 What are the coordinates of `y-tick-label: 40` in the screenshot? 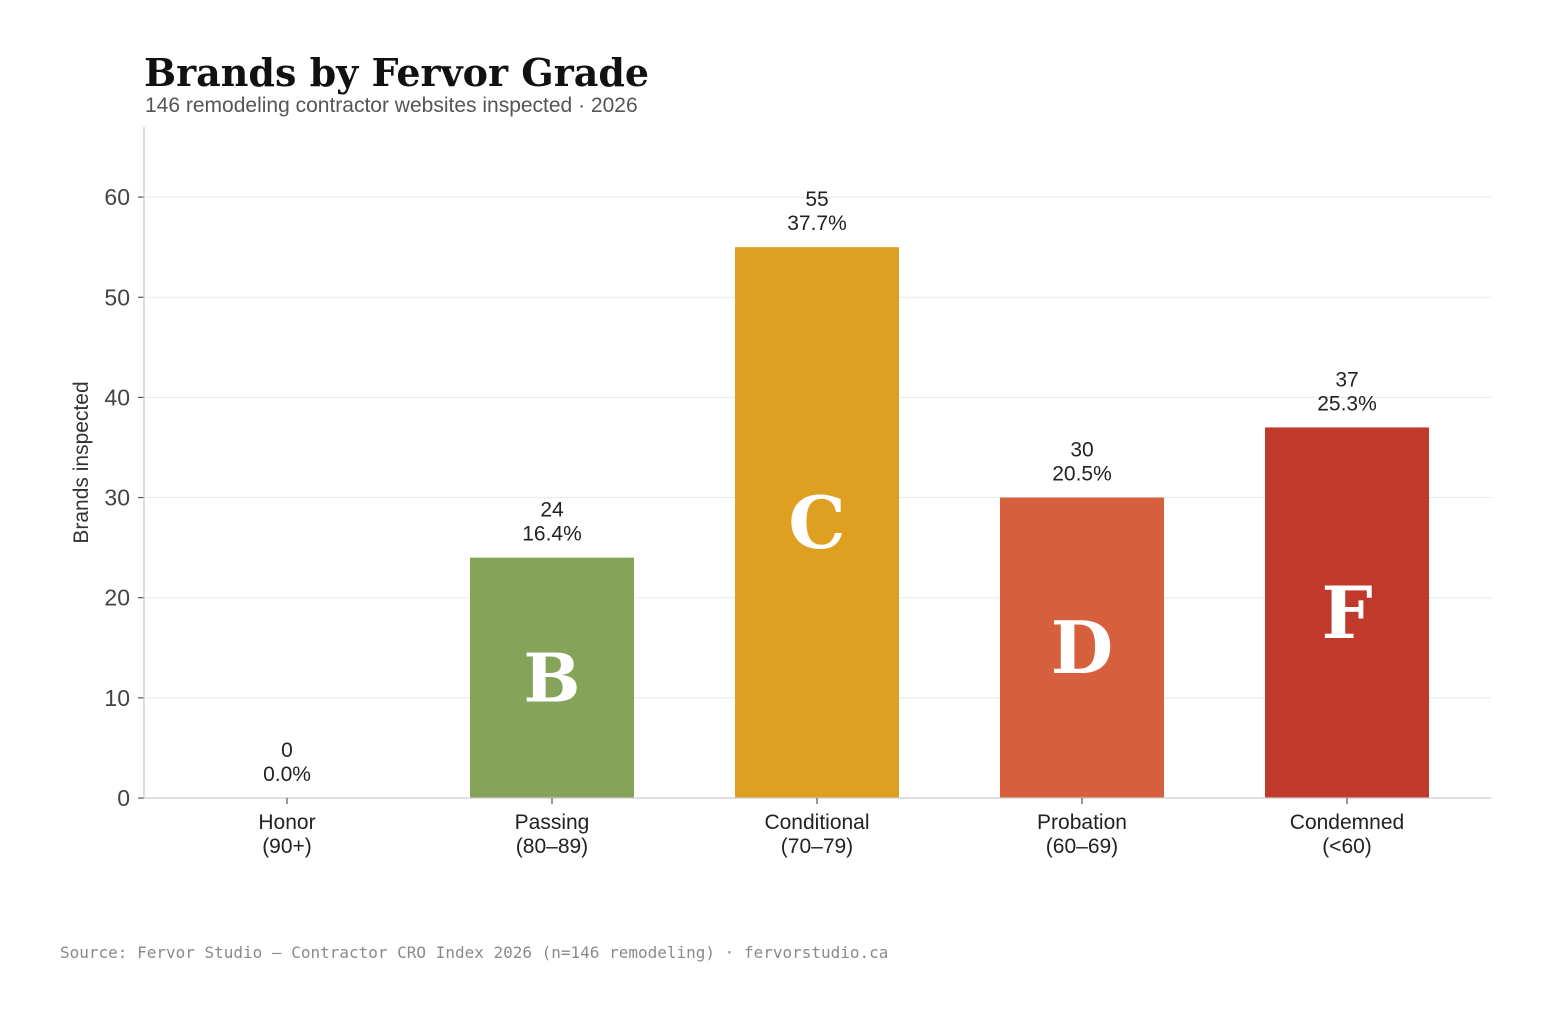 It's located at (117, 397).